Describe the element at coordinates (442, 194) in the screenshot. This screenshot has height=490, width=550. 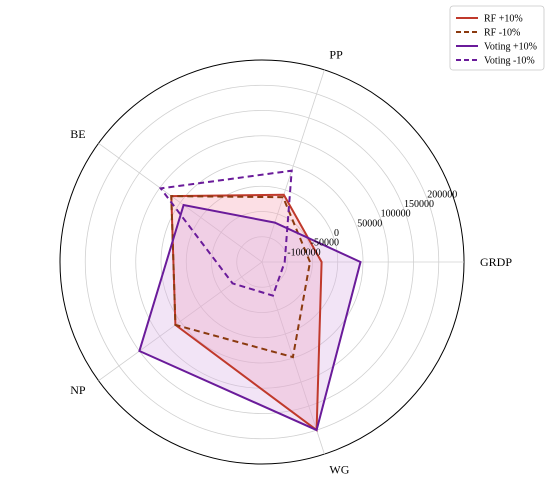
I see `r-tick-label: 200000` at that location.